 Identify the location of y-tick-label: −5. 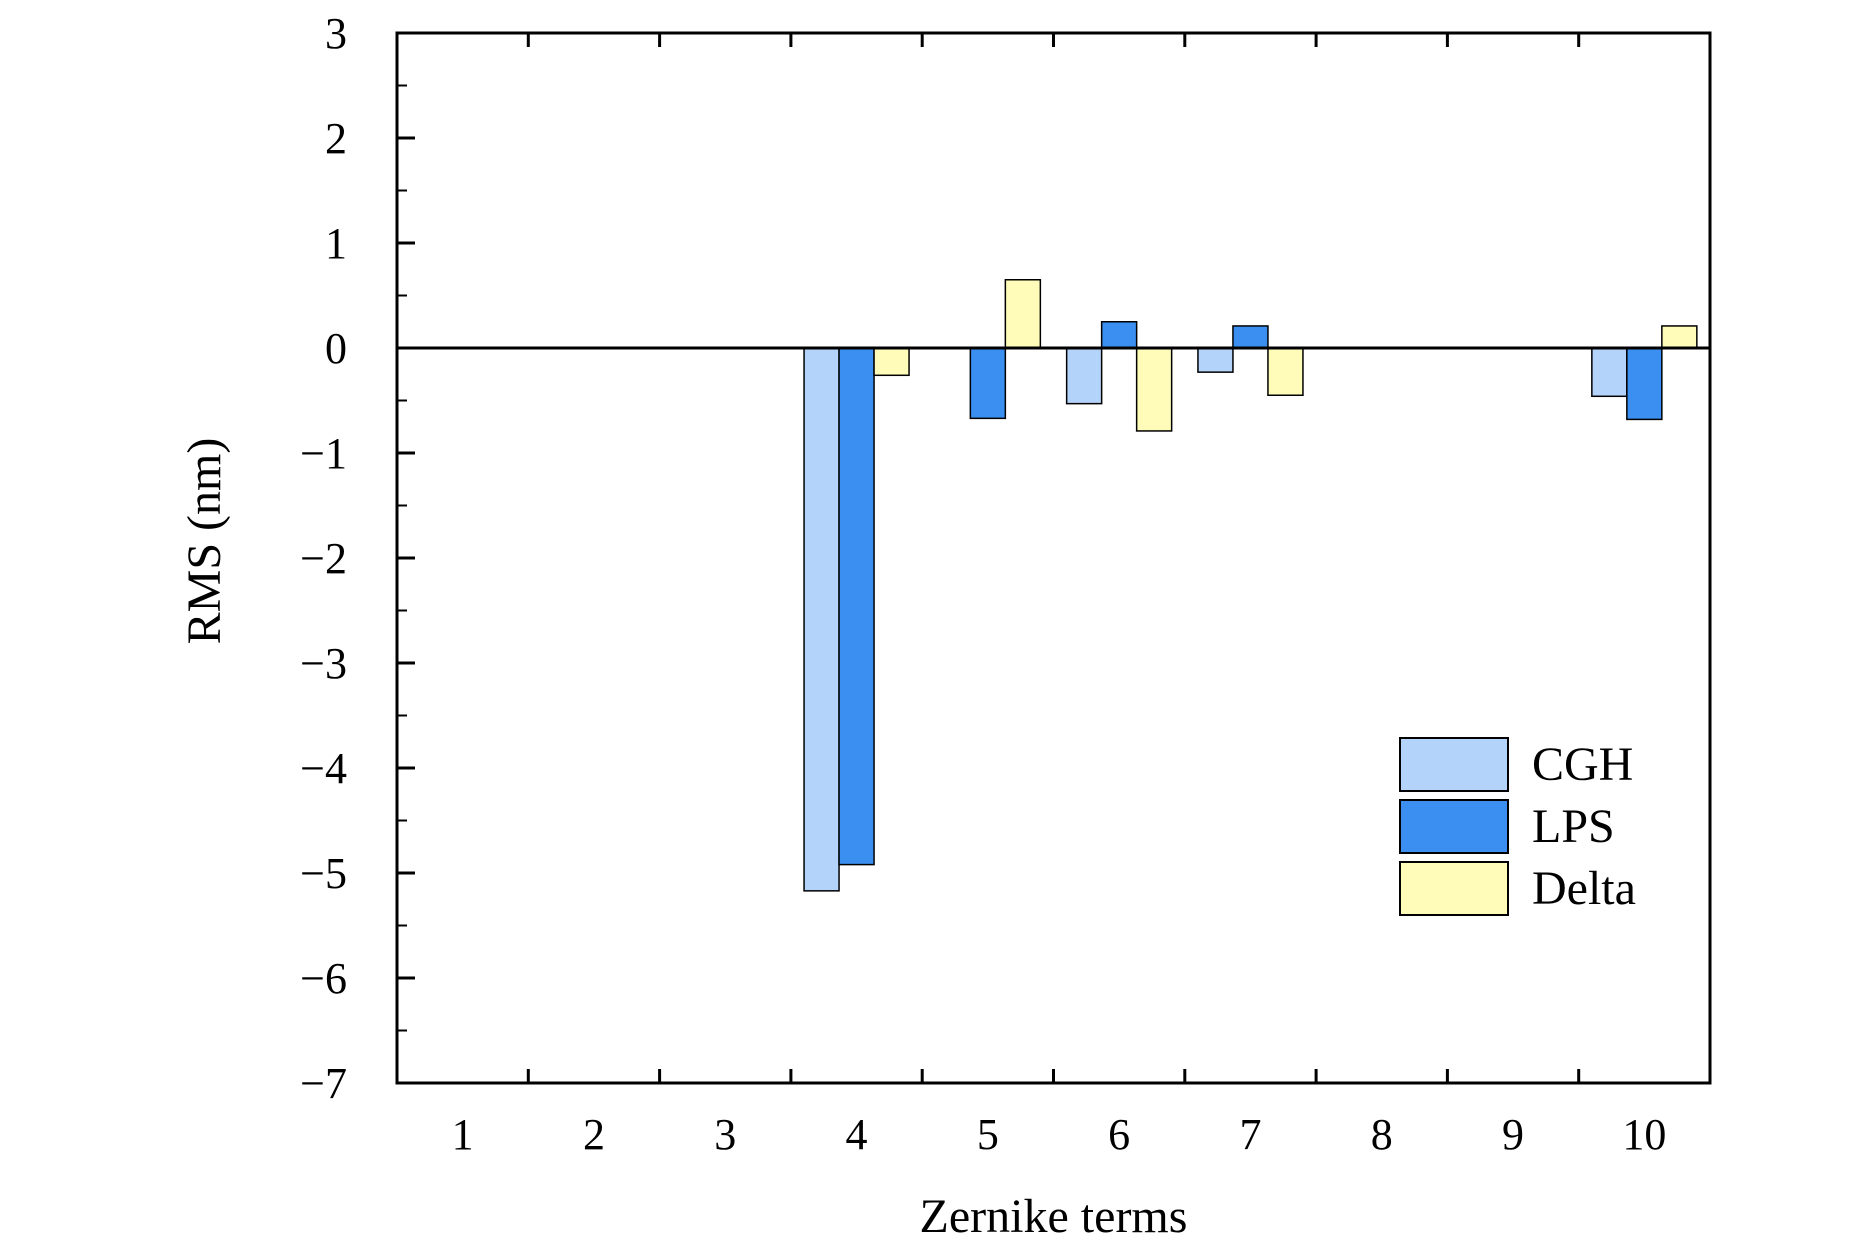
(323, 873).